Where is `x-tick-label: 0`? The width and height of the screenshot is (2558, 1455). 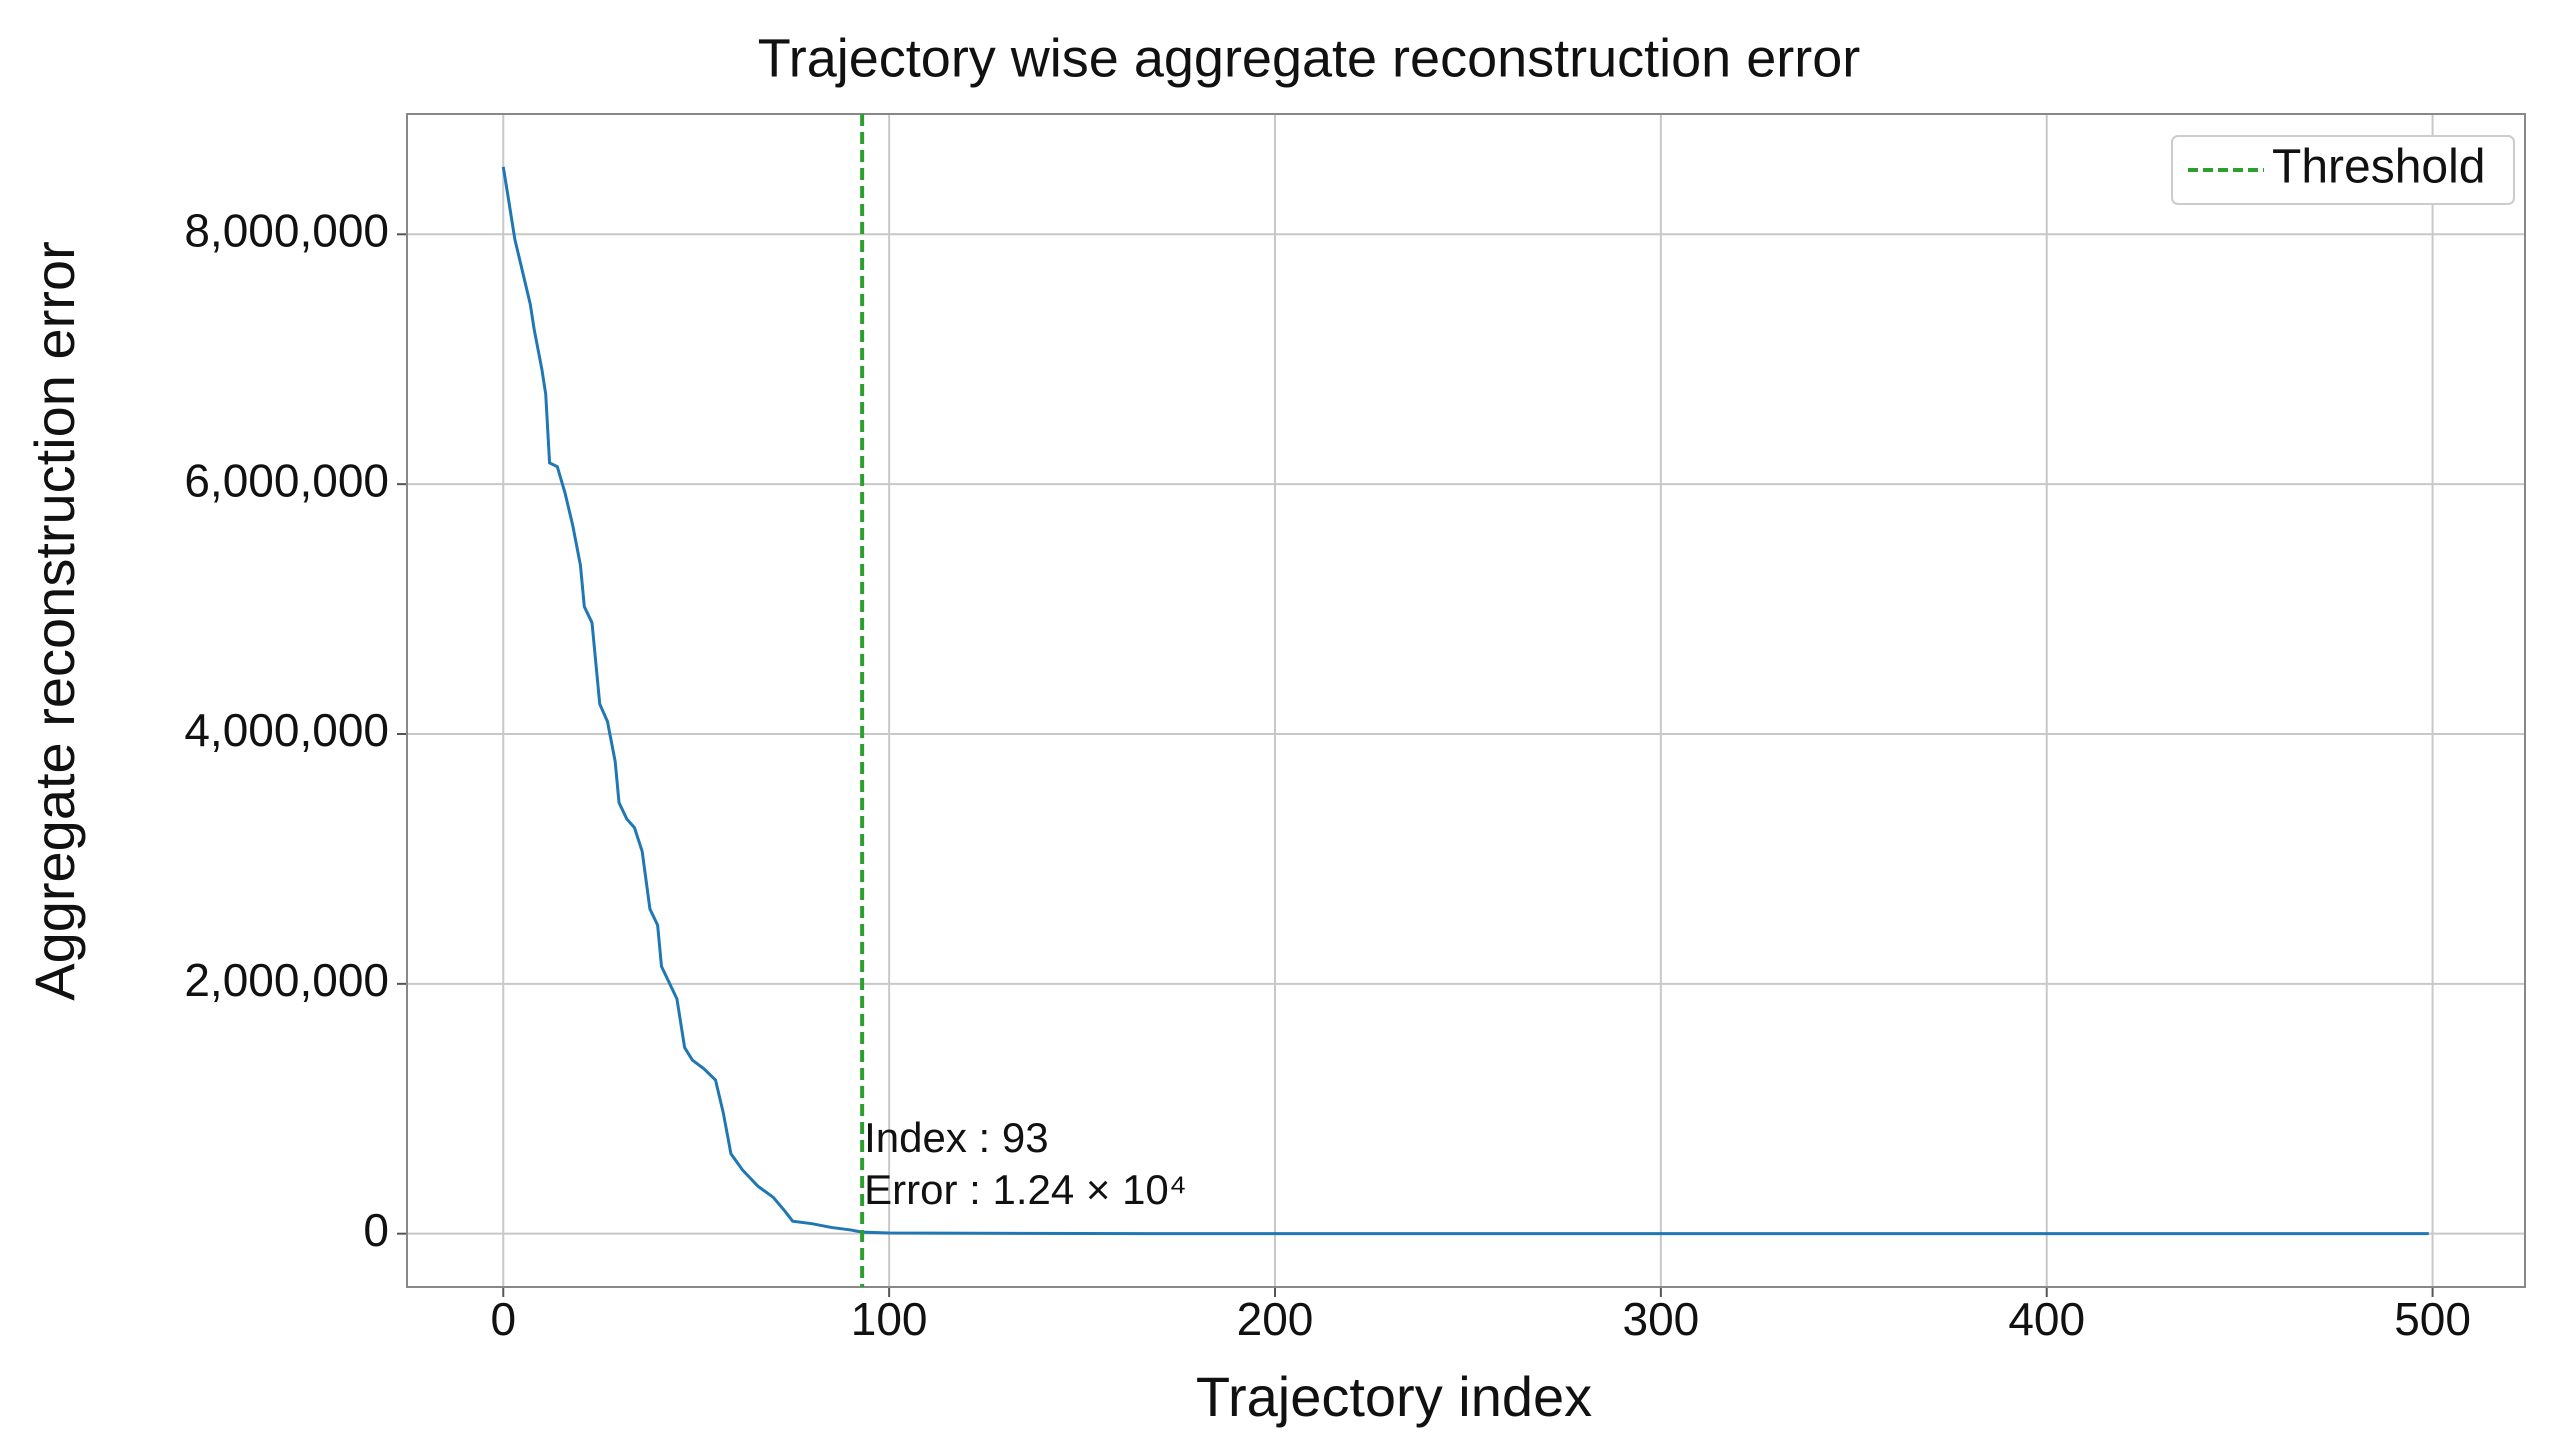
x-tick-label: 0 is located at coordinates (503, 1319).